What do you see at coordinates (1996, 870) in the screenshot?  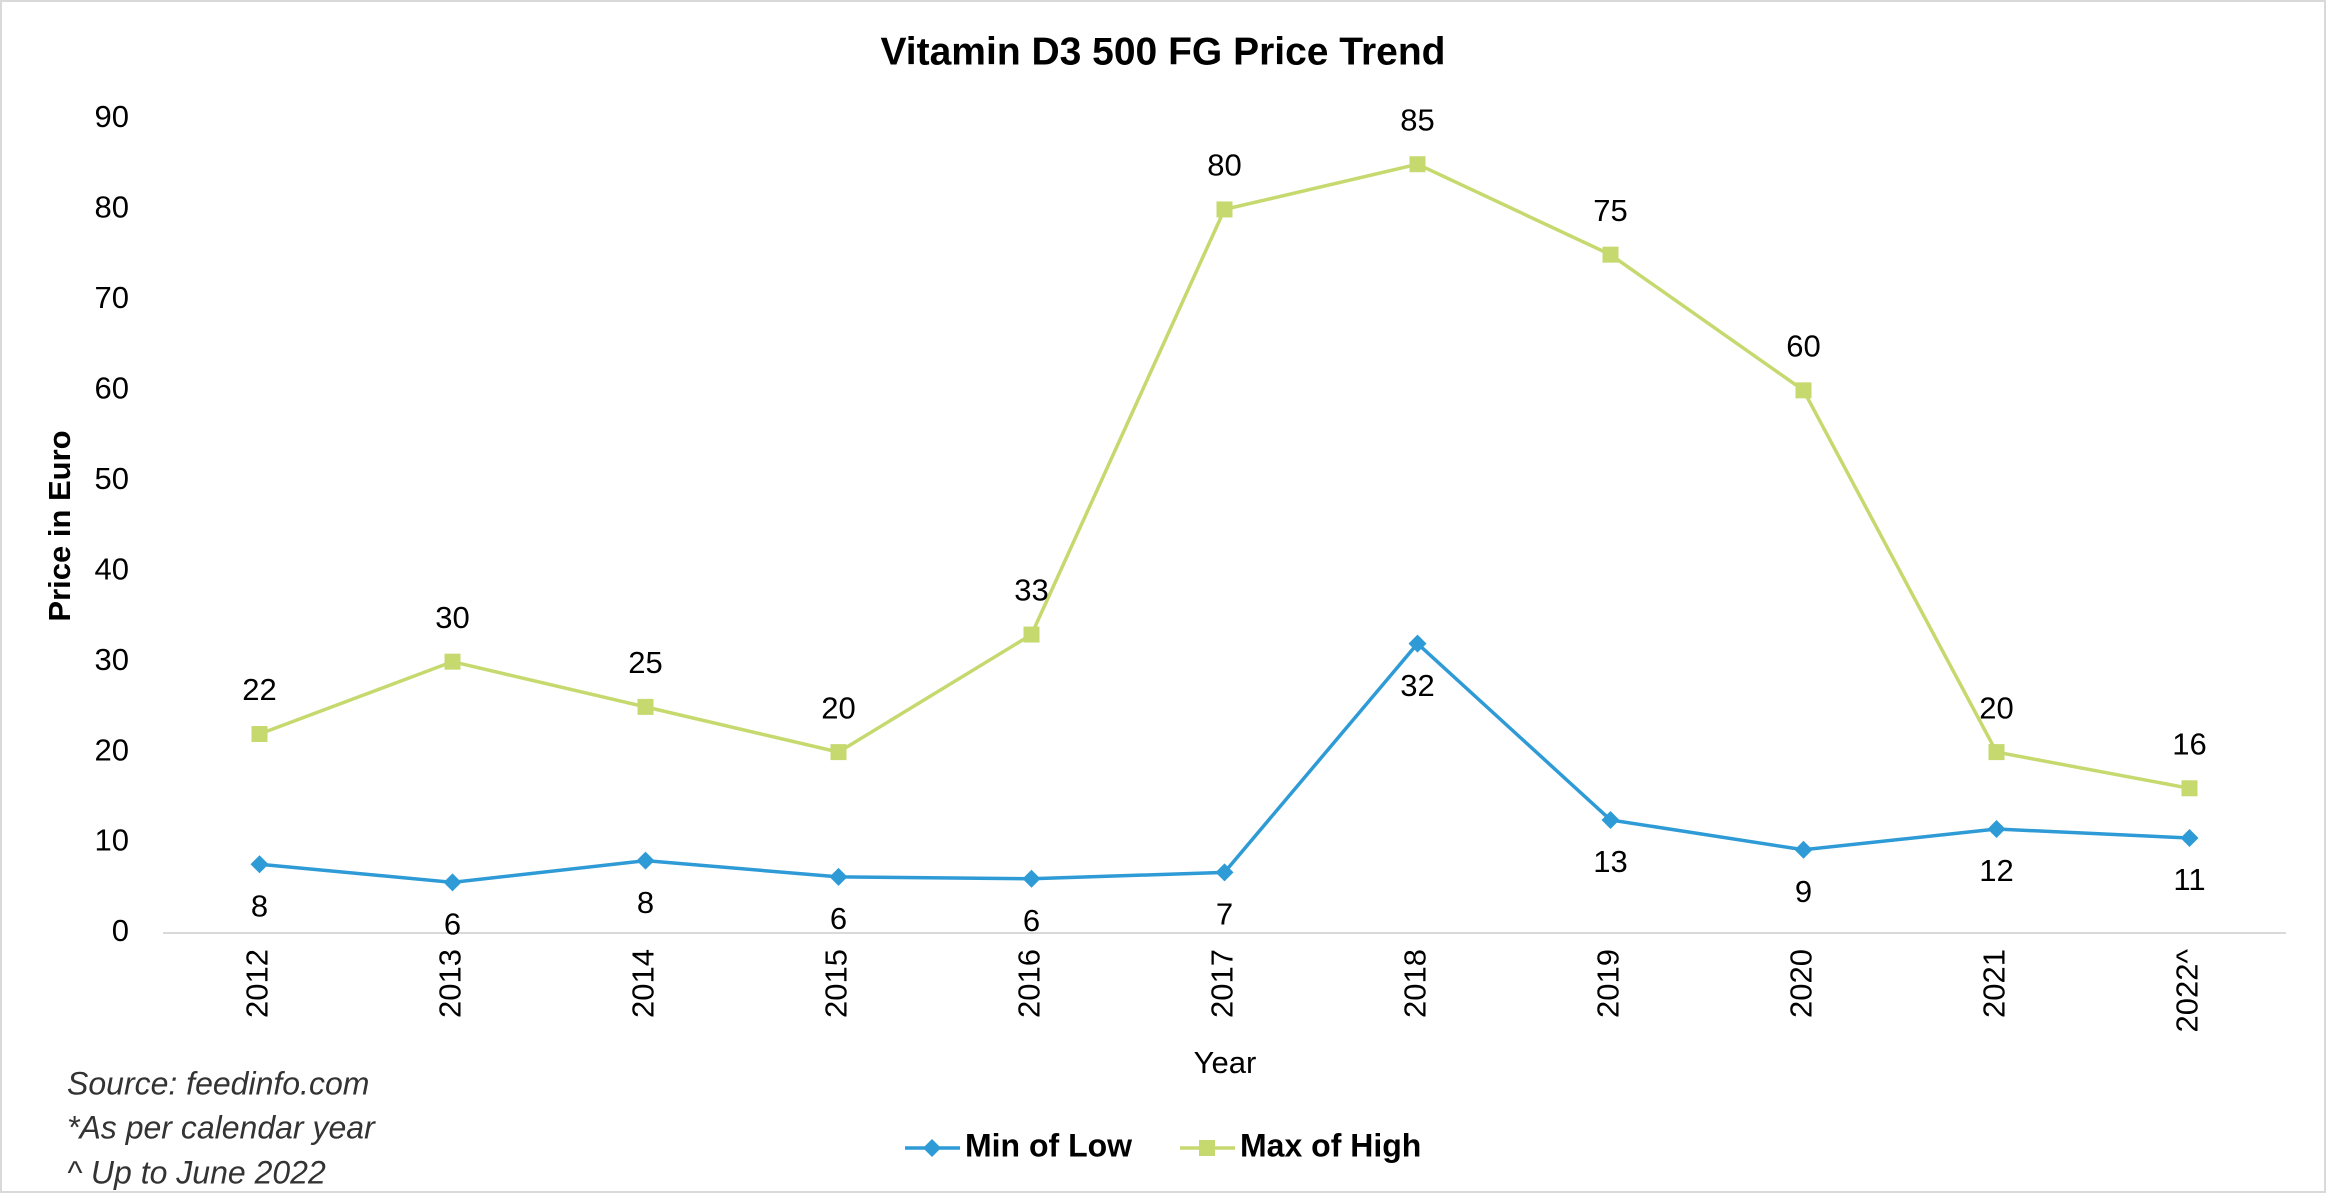 I see `data-label: 12` at bounding box center [1996, 870].